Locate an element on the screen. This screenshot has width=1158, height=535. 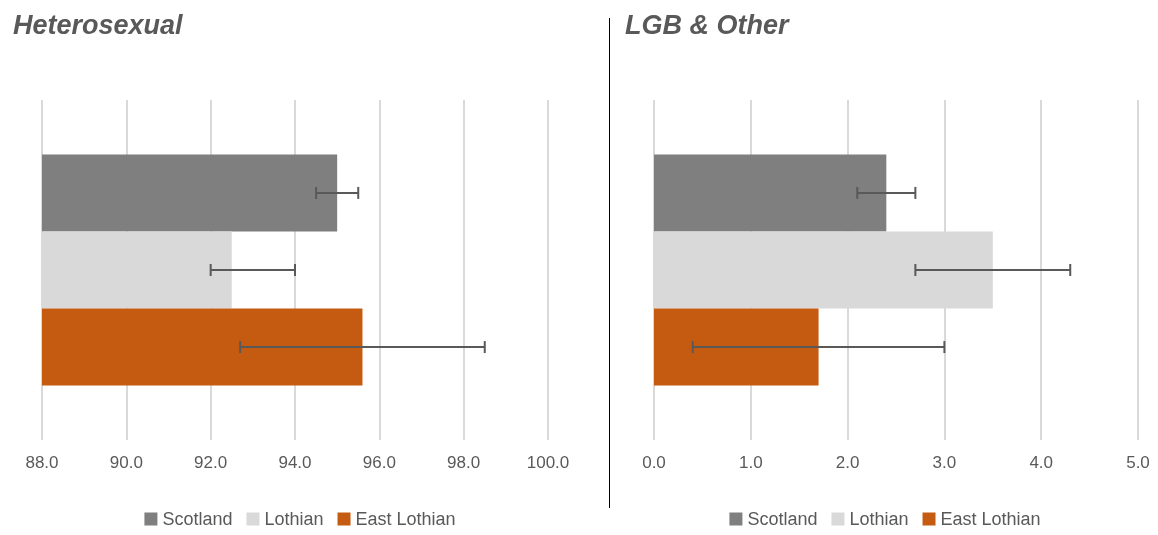
x-tick-label: 100.0 is located at coordinates (548, 462).